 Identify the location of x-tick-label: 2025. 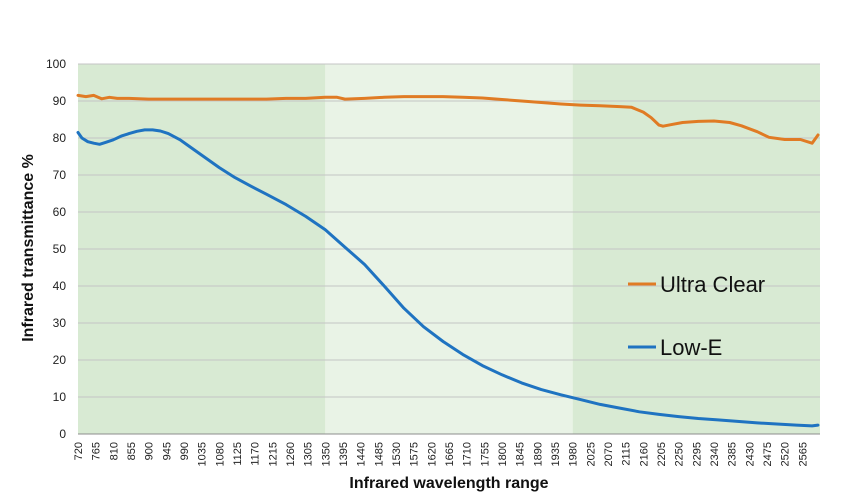
(591, 454).